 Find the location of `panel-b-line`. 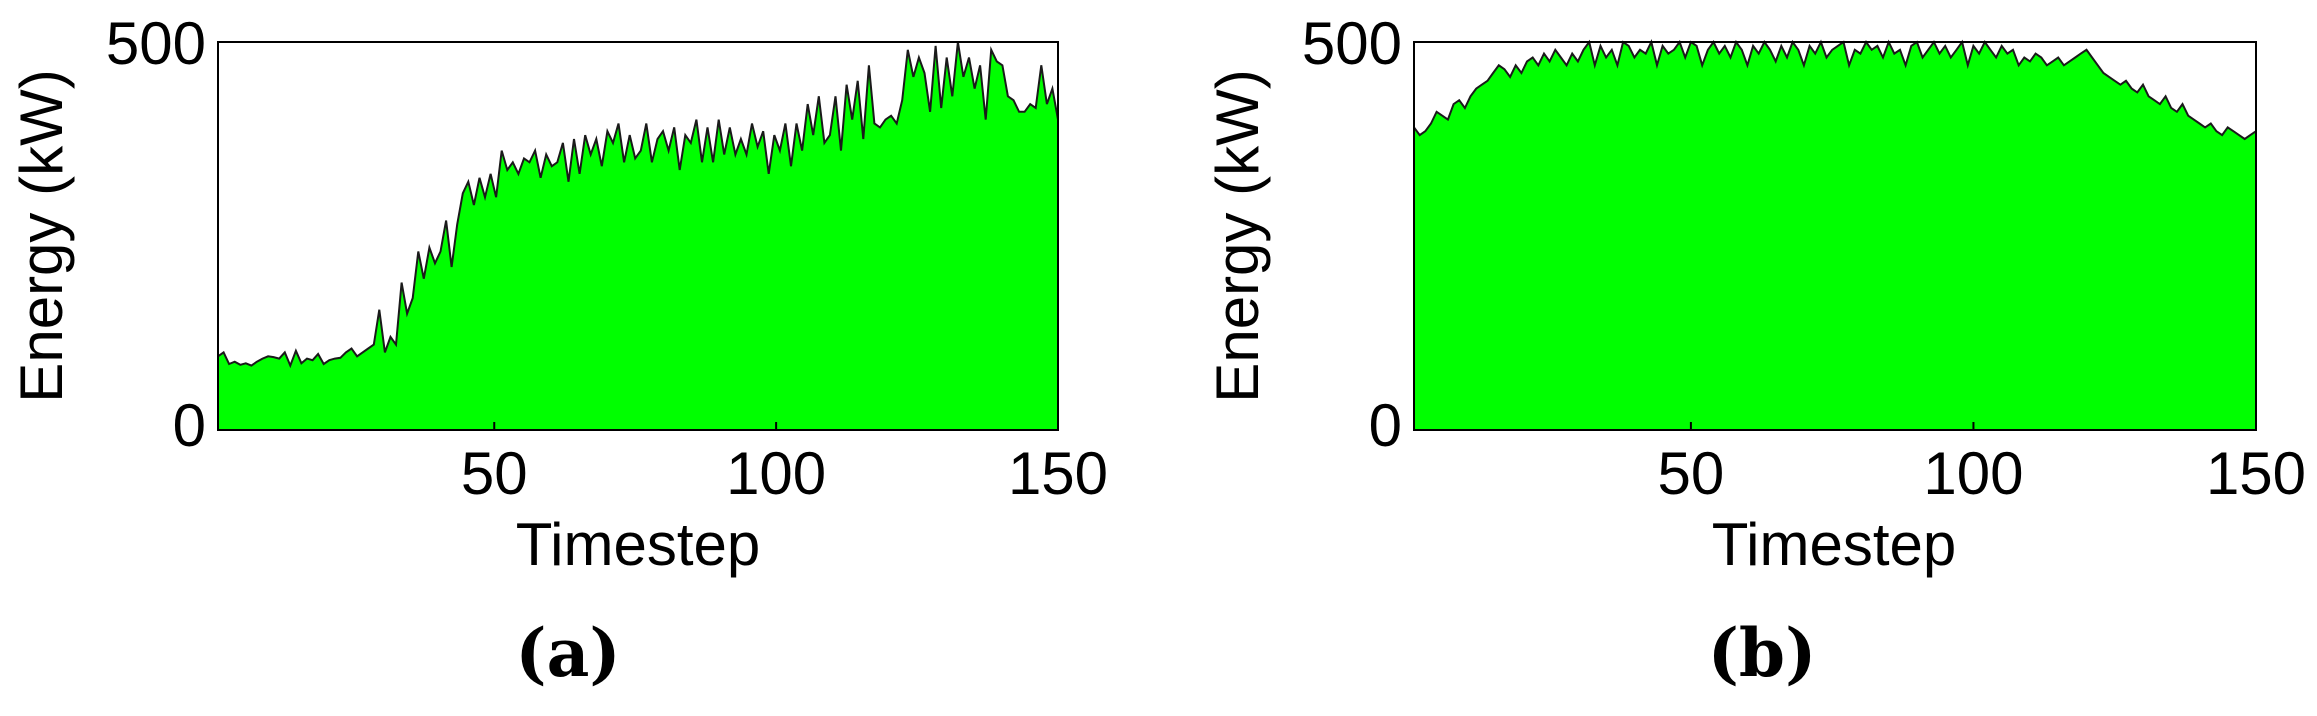

panel-b-line is located at coordinates (1835, 90).